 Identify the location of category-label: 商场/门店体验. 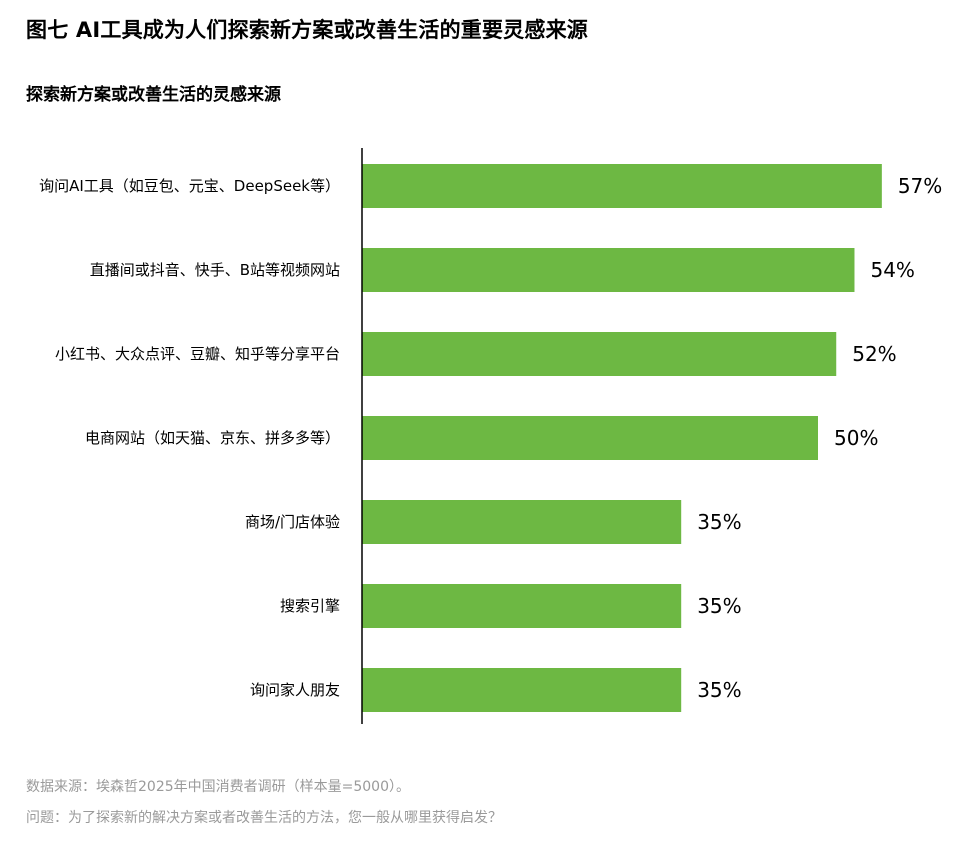
(292, 522).